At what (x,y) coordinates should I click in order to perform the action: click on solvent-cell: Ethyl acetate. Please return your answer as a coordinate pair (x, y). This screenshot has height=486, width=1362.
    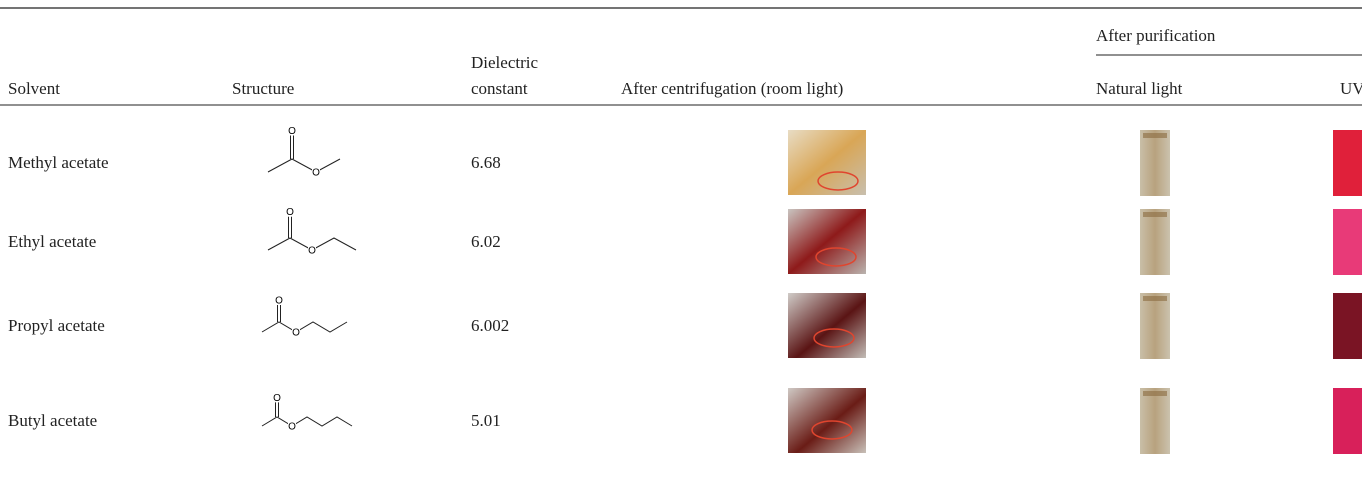
    Looking at the image, I should click on (52, 241).